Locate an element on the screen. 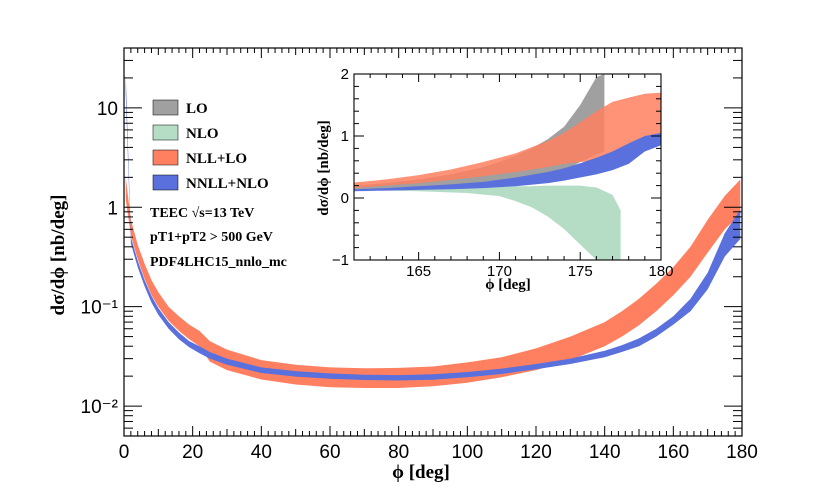 The width and height of the screenshot is (830, 494). inset-y-tick-label: 2 is located at coordinates (345, 74).